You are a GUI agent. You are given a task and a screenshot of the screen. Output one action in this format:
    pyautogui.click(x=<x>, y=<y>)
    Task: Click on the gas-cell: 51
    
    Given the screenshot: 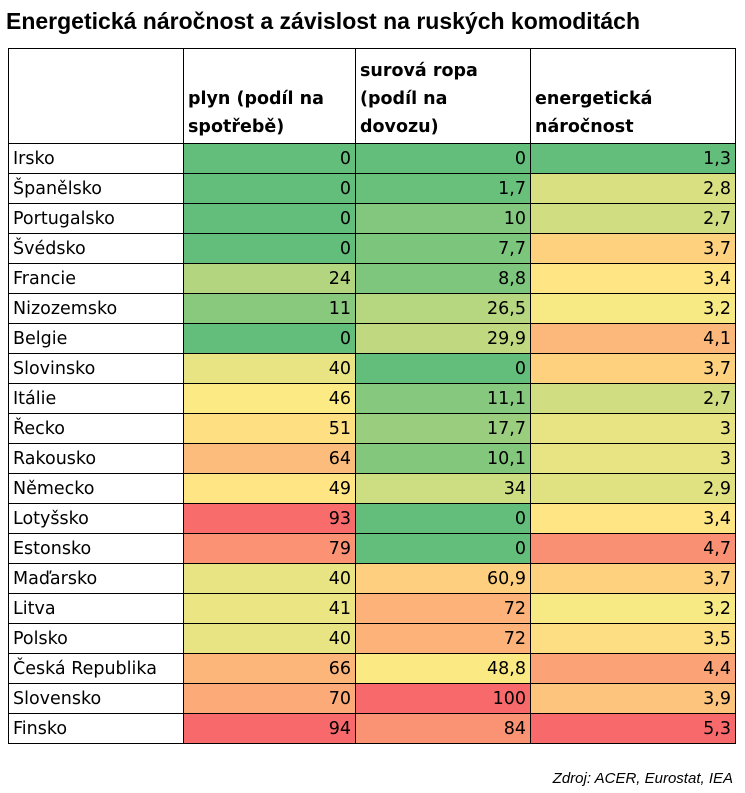 What is the action you would take?
    pyautogui.click(x=269, y=428)
    